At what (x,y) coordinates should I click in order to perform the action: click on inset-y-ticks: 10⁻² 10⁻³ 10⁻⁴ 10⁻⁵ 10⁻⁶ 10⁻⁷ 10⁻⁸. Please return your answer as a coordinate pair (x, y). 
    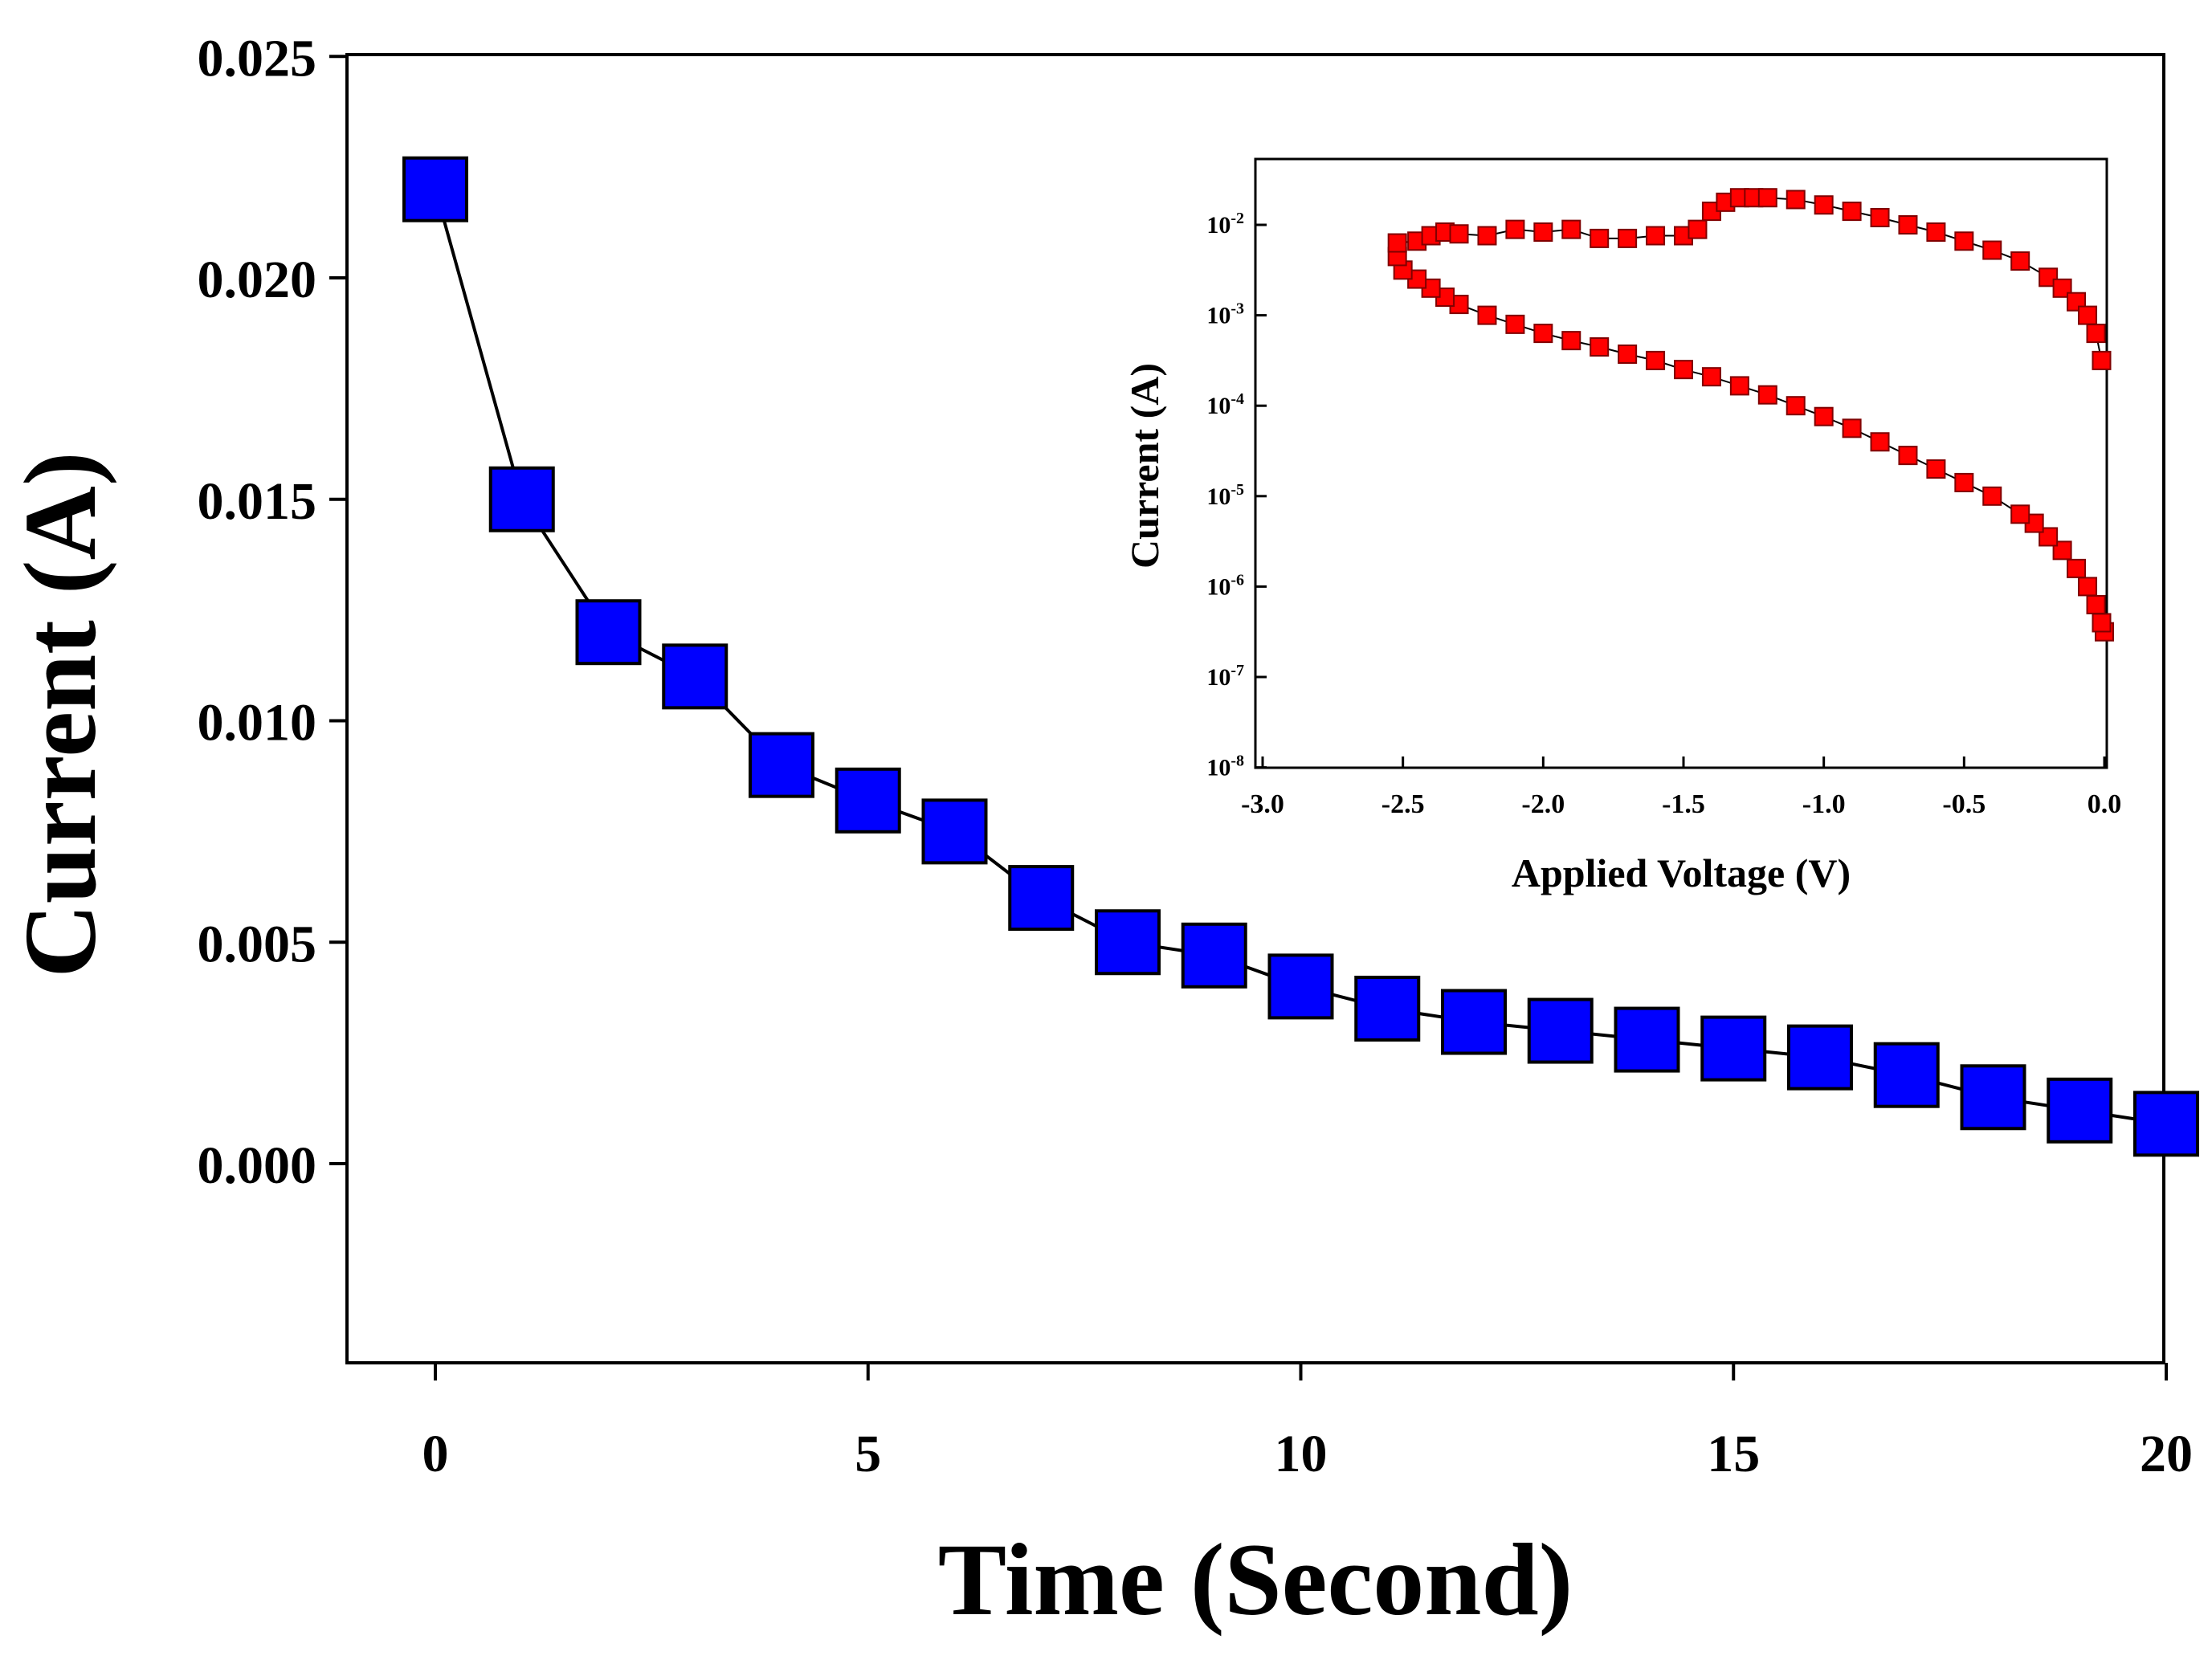
    Looking at the image, I should click on (1236, 495).